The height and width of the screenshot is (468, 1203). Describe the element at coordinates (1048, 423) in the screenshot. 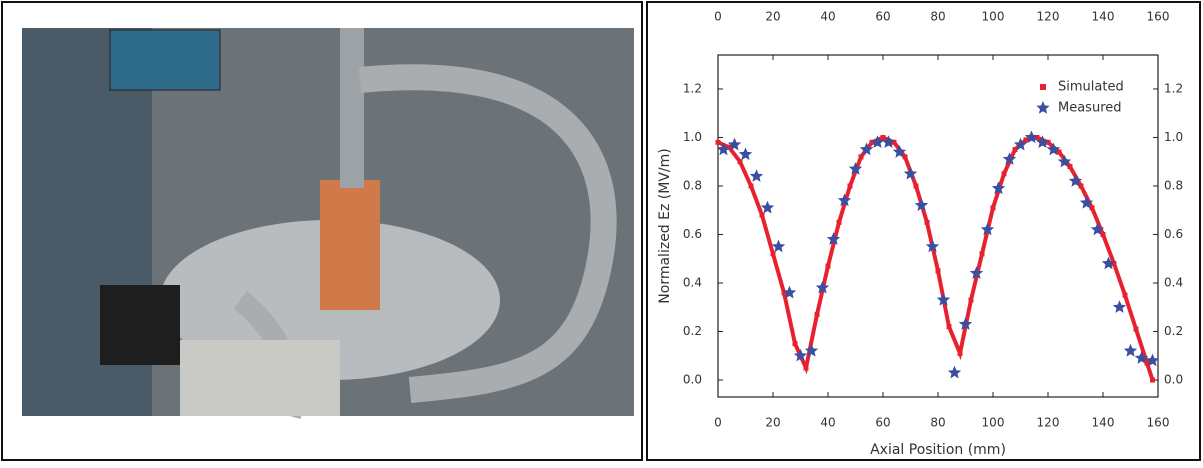

I see `x-tick-label: 120` at that location.